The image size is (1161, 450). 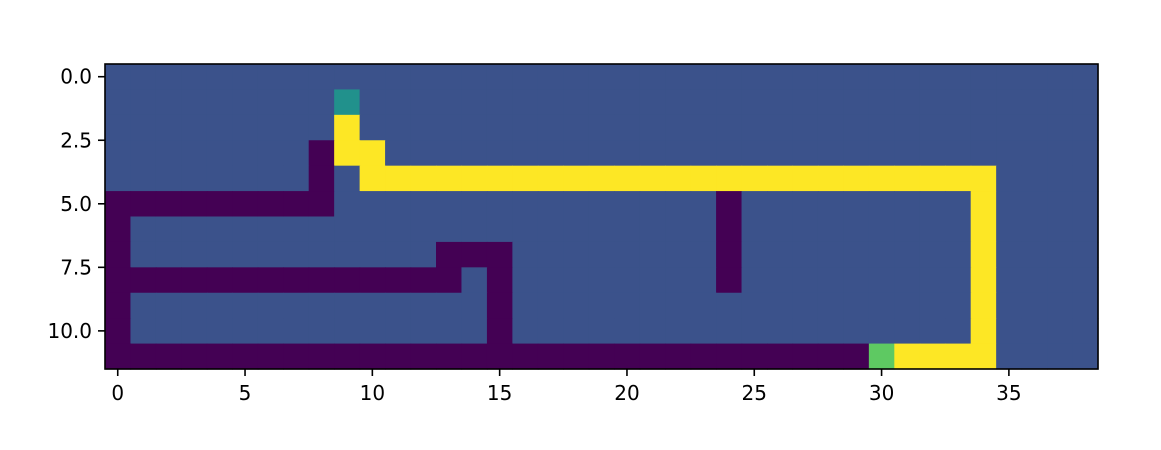 I want to click on y-axis: 0.0 2.5 5.0 7.5 10.0, so click(x=76, y=204).